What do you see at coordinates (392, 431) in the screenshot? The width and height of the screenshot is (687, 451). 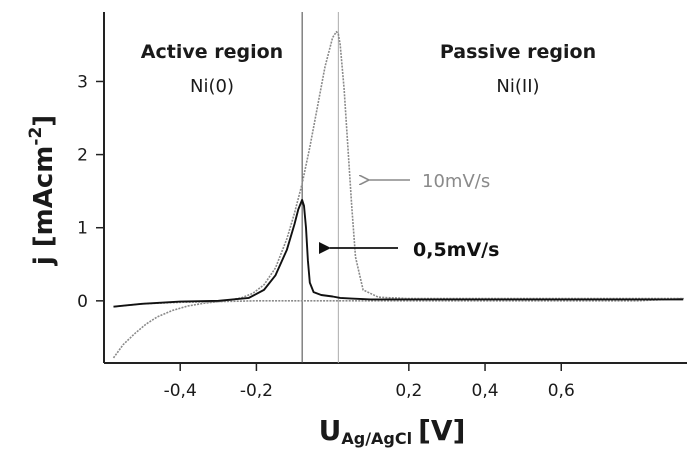 I see `x-axis-label: UAg/AgCl [V]` at bounding box center [392, 431].